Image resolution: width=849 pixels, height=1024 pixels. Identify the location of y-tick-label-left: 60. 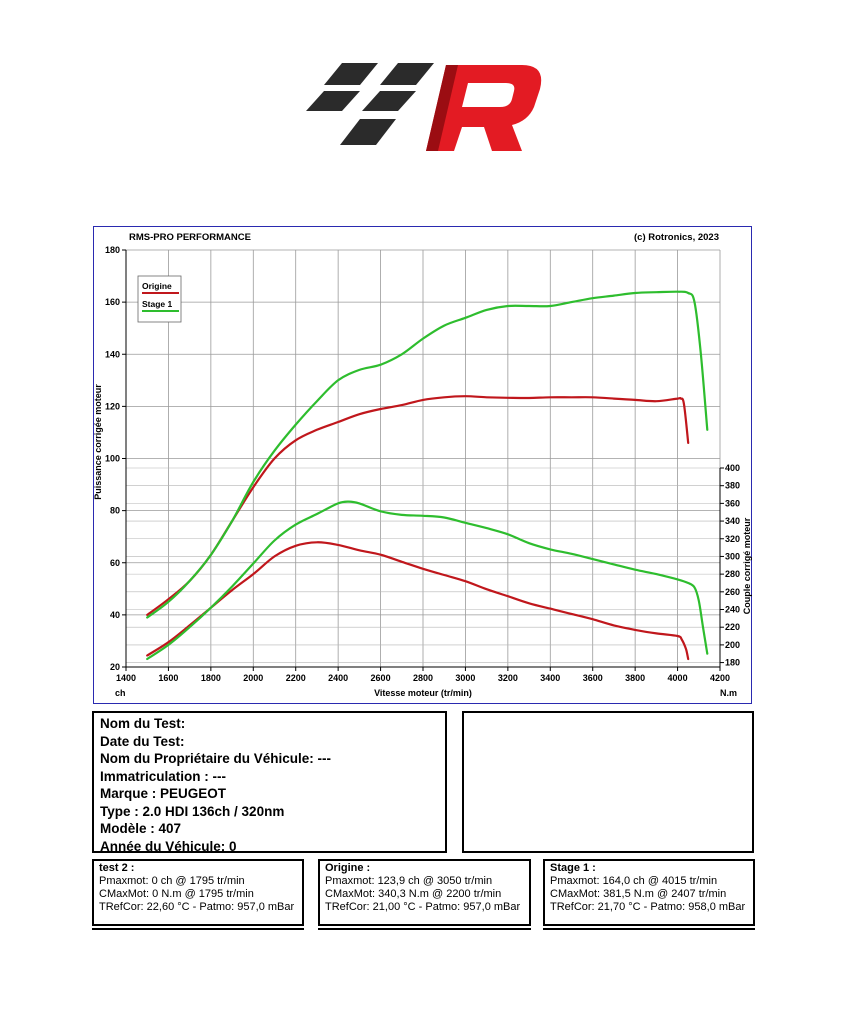
(115, 563).